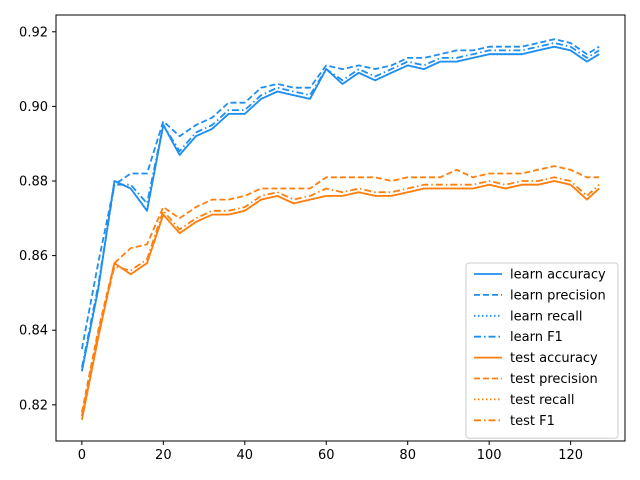  I want to click on x-tick-label: 60, so click(326, 455).